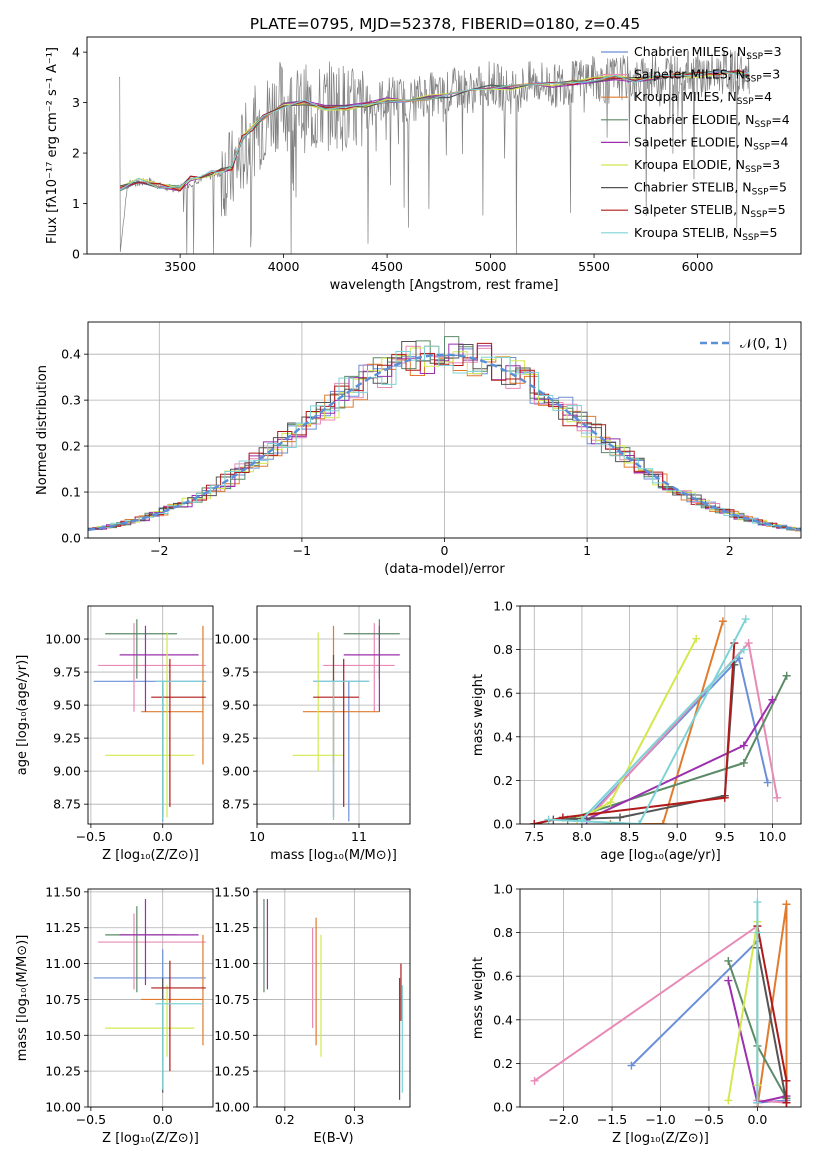 The image size is (819, 1170). What do you see at coordinates (257, 836) in the screenshot?
I see `x-tick-label: 10` at bounding box center [257, 836].